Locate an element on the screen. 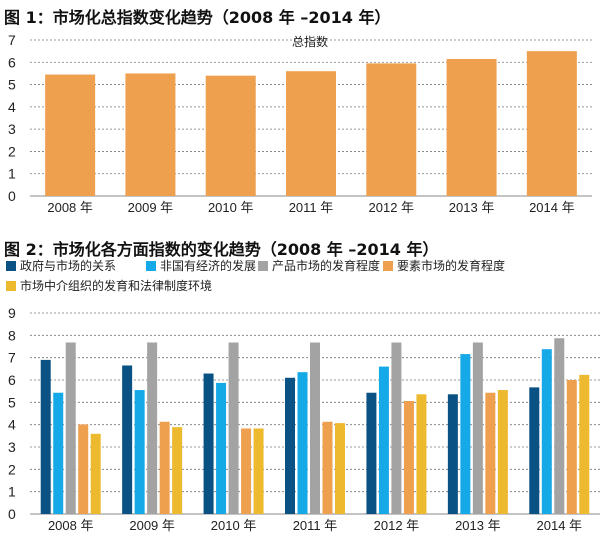 This screenshot has height=533, width=600. legend-label: 产品市场的发育程度 is located at coordinates (326, 265).